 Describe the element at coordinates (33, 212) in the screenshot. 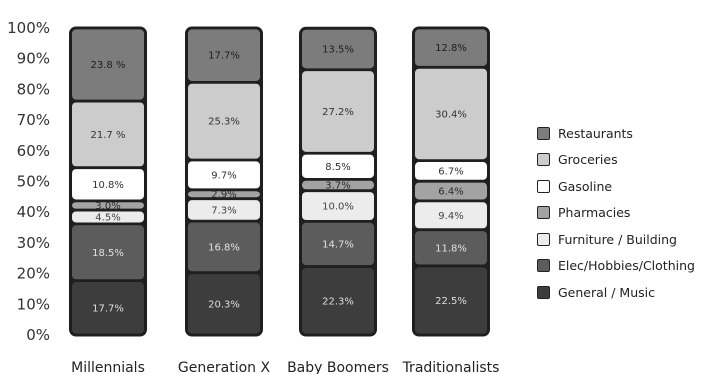

I see `y-tick-label: 40%` at that location.